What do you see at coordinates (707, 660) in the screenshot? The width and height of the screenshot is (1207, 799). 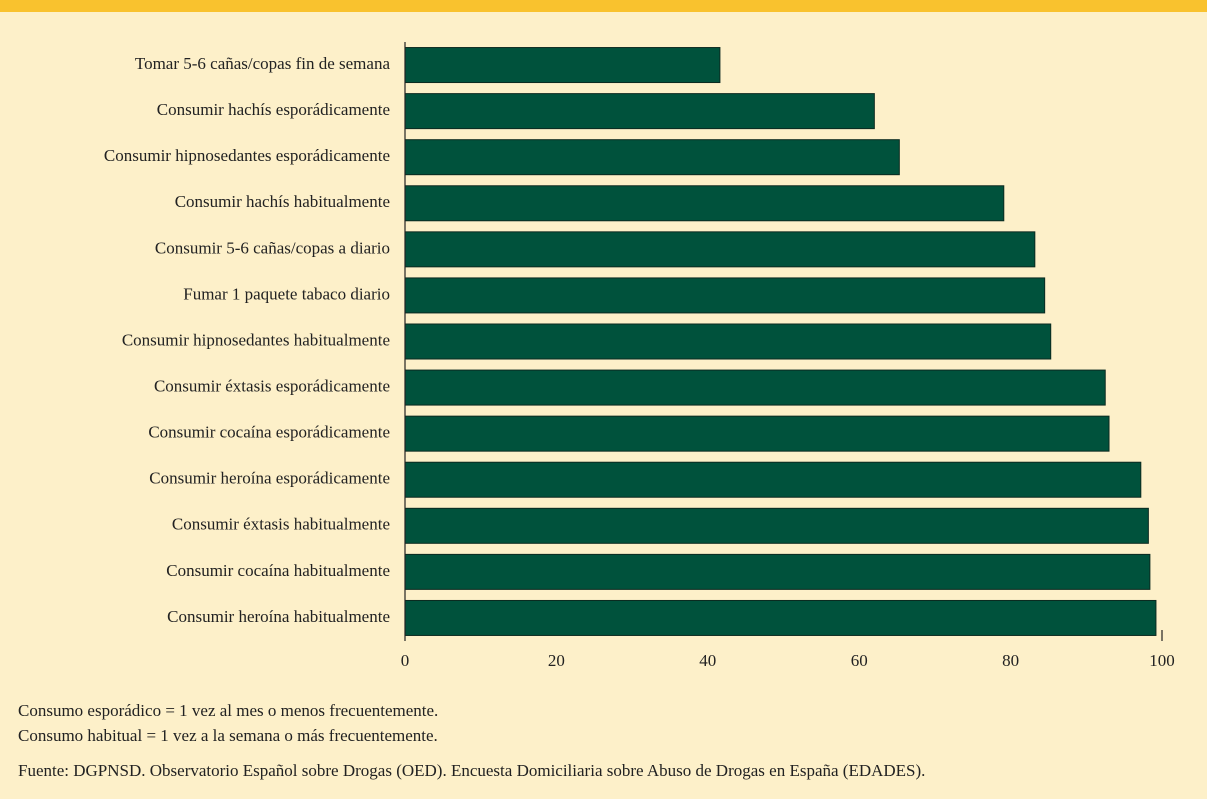 I see `x-tick-label: 40` at bounding box center [707, 660].